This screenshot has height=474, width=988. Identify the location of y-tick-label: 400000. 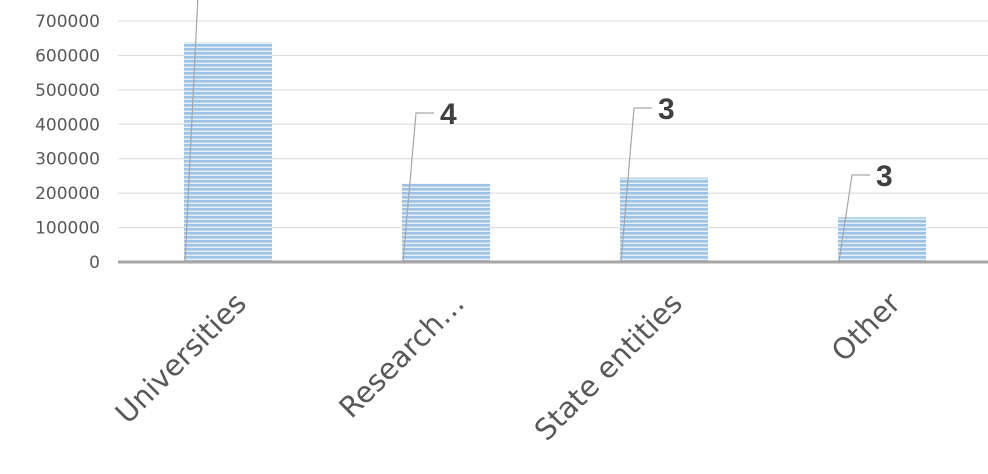
(67, 125).